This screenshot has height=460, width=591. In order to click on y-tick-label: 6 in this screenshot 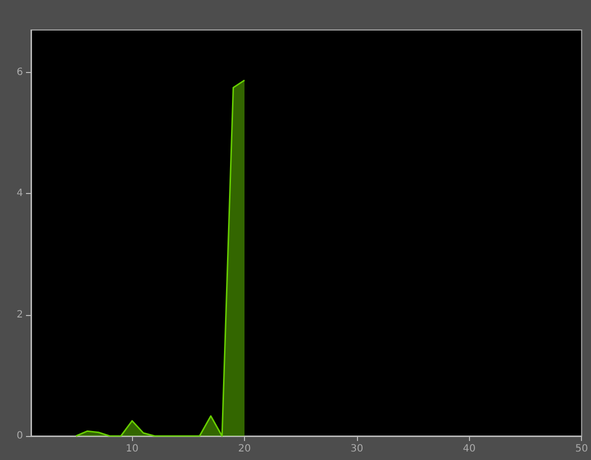, I will do `click(19, 72)`.